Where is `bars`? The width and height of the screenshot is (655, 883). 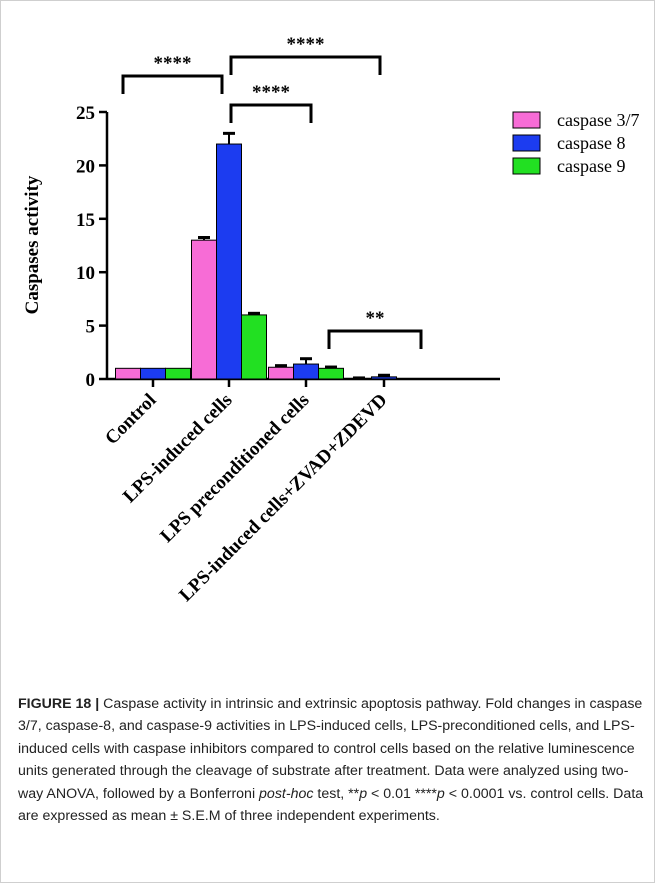
bars is located at coordinates (268, 255).